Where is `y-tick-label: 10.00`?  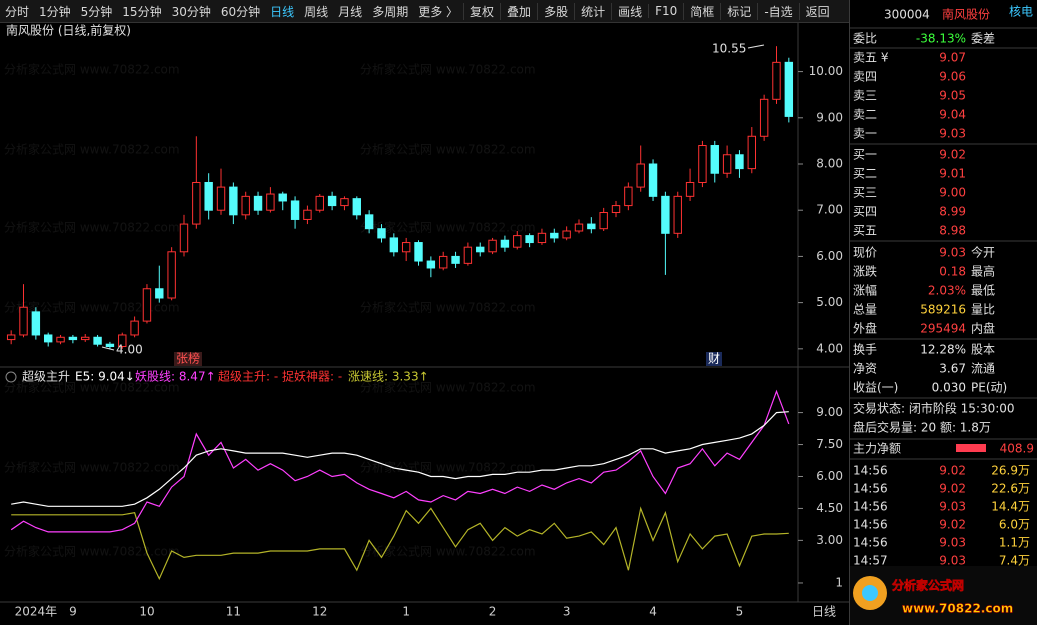 y-tick-label: 10.00 is located at coordinates (826, 71).